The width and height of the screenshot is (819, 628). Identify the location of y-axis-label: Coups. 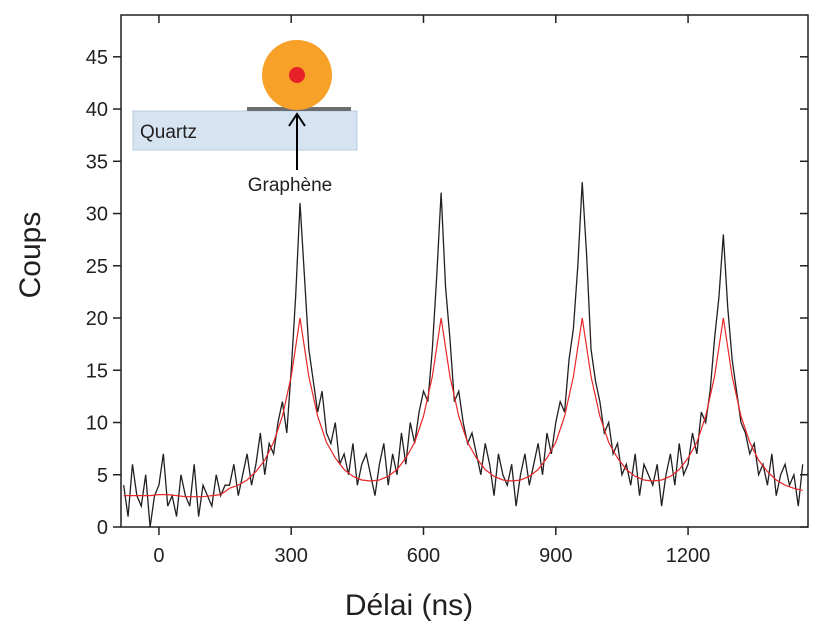
(30, 255).